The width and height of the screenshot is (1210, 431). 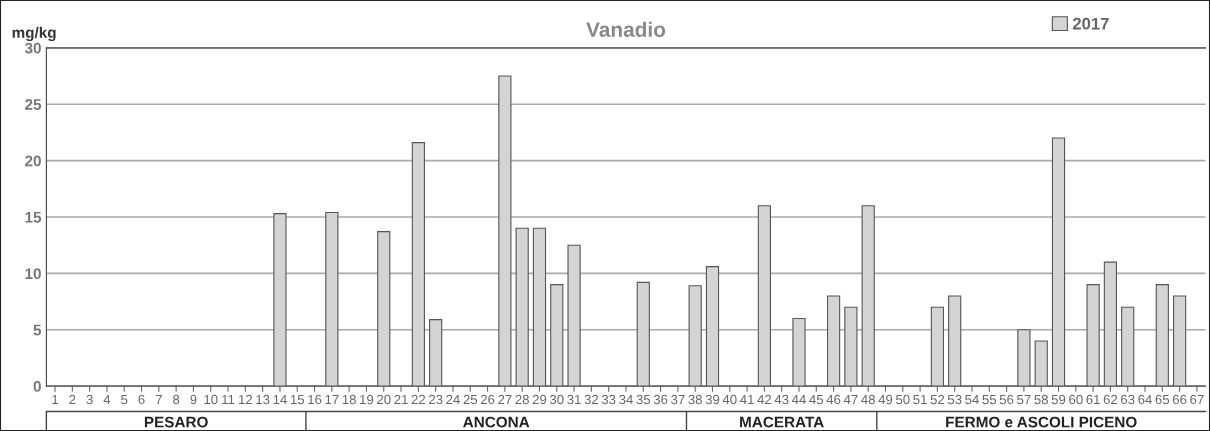 What do you see at coordinates (263, 399) in the screenshot?
I see `x-tick-label: 13` at bounding box center [263, 399].